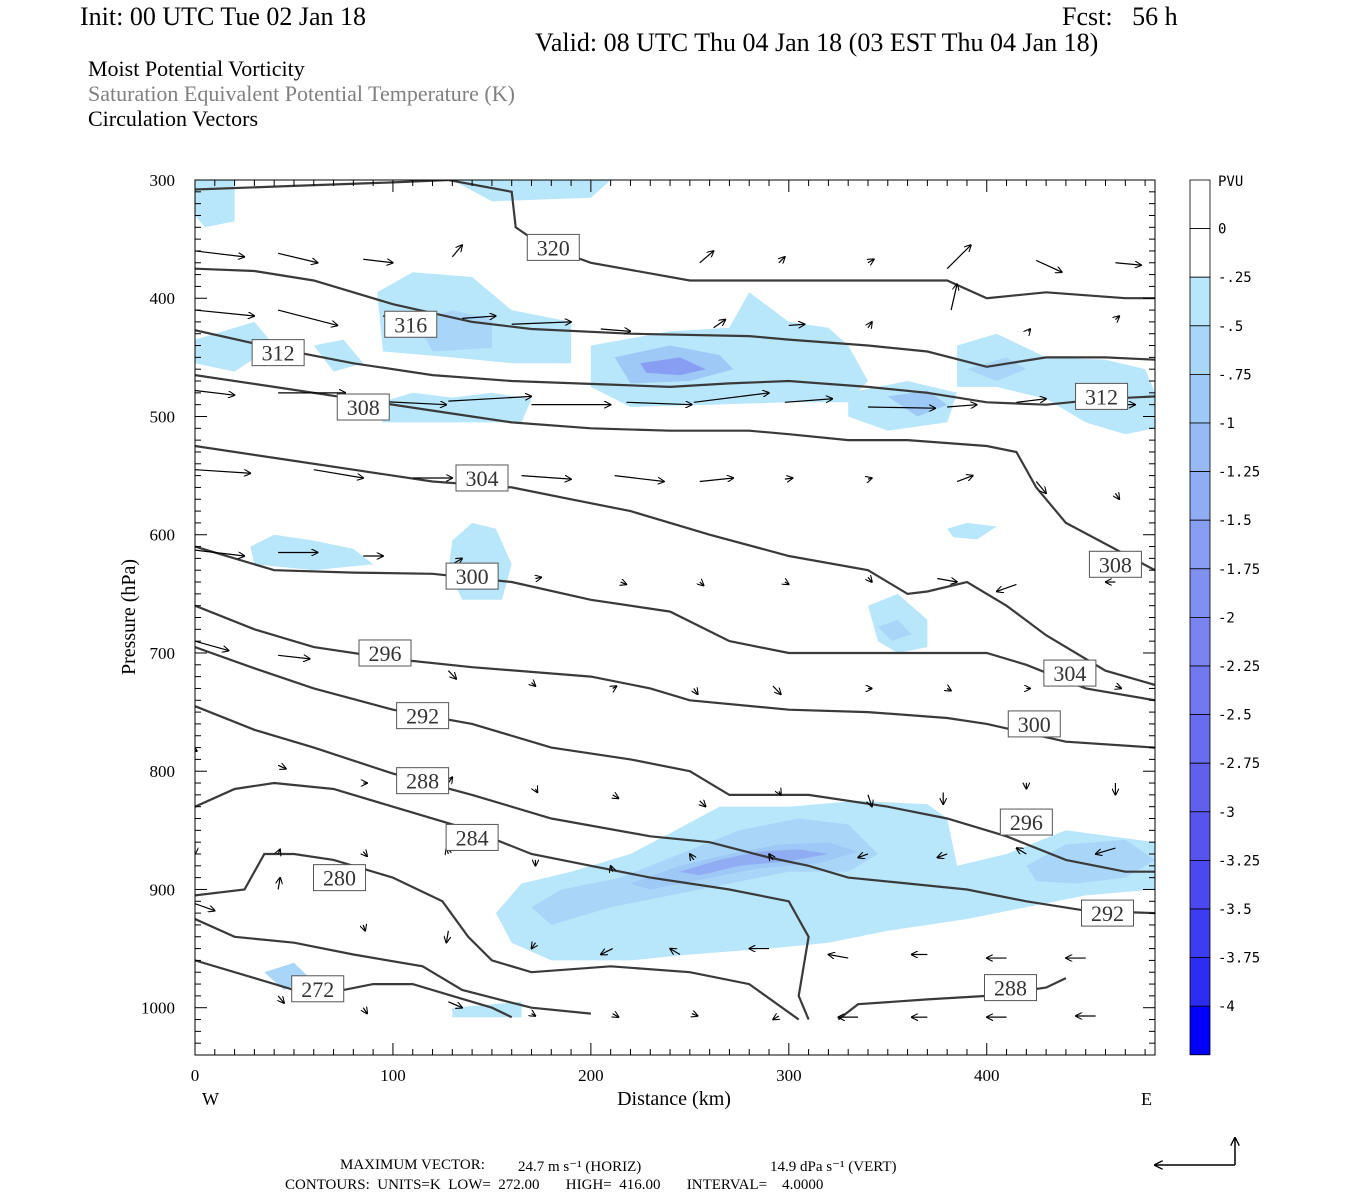 The width and height of the screenshot is (1350, 1200). I want to click on x-tick-label-2: 200, so click(591, 1075).